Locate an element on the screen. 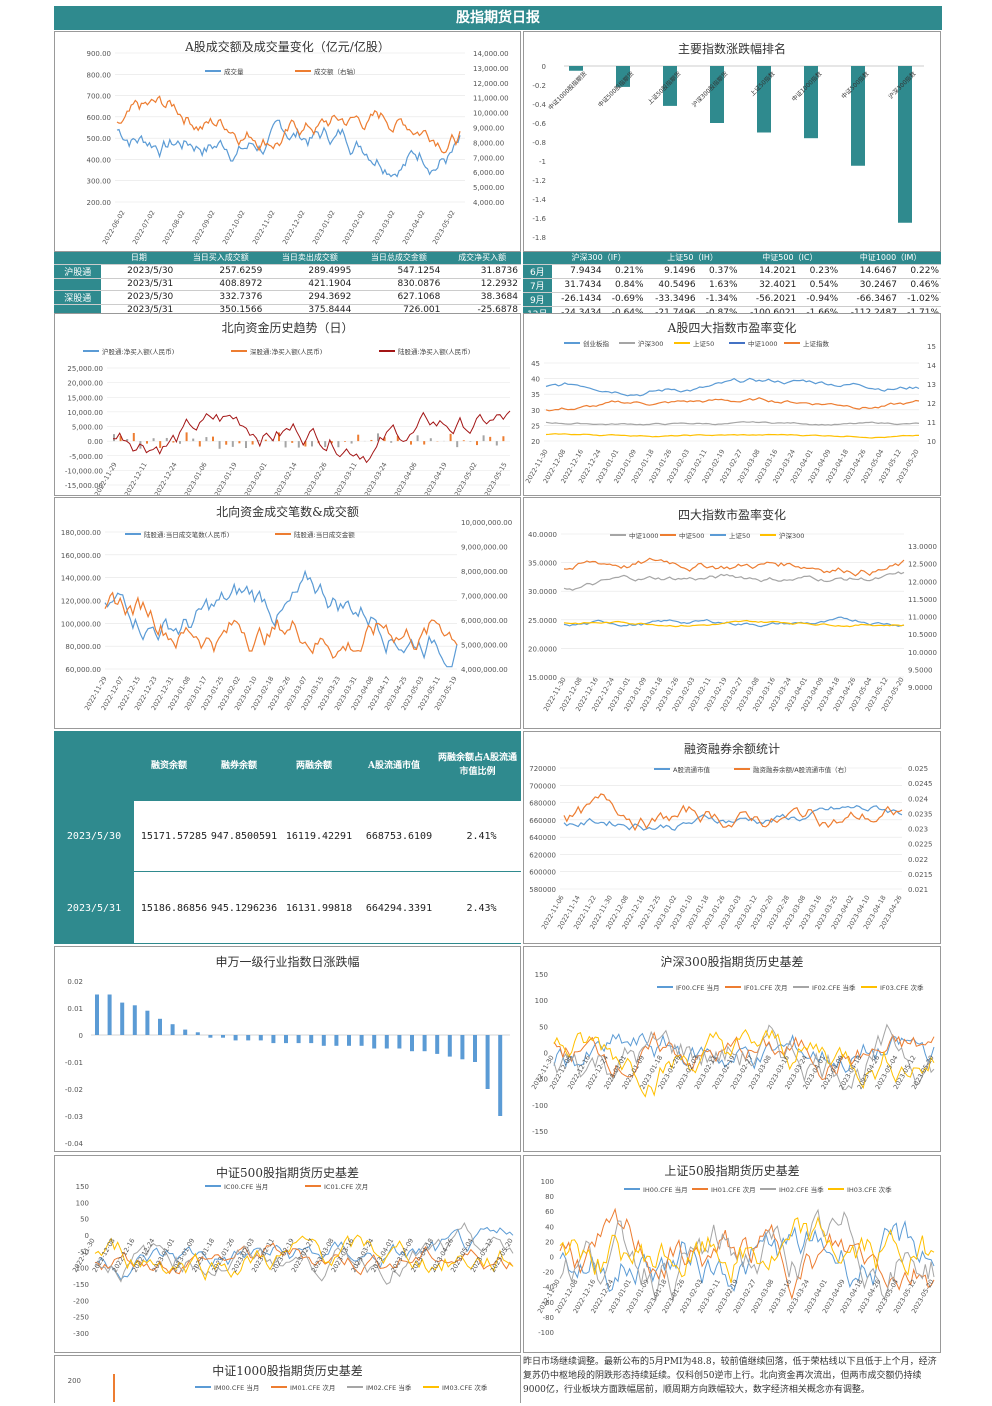 This screenshot has height=1406, width=992. cell: 0.37% is located at coordinates (719, 271).